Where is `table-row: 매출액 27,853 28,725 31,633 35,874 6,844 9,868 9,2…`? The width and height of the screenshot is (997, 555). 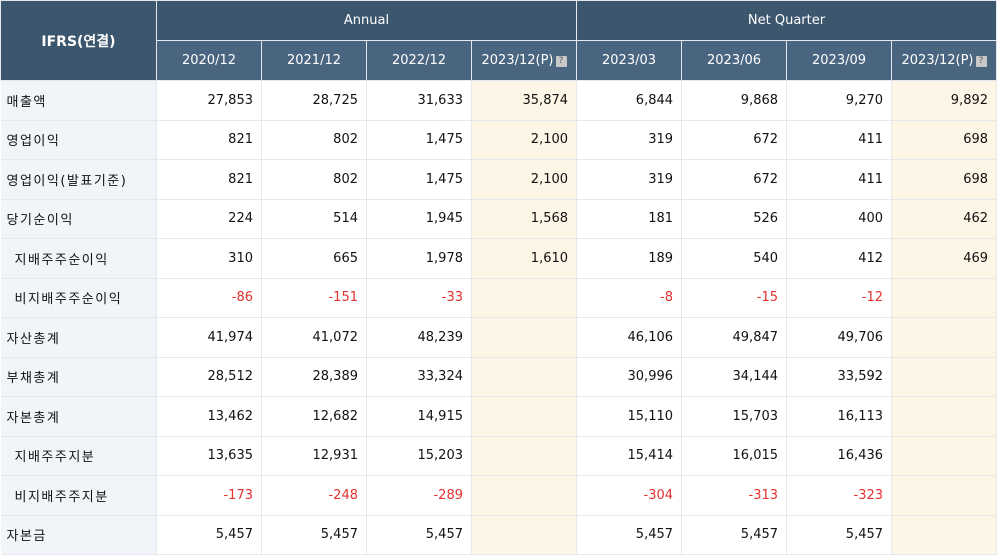 table-row: 매출액 27,853 28,725 31,633 35,874 6,844 9,868 9,2… is located at coordinates (498, 100).